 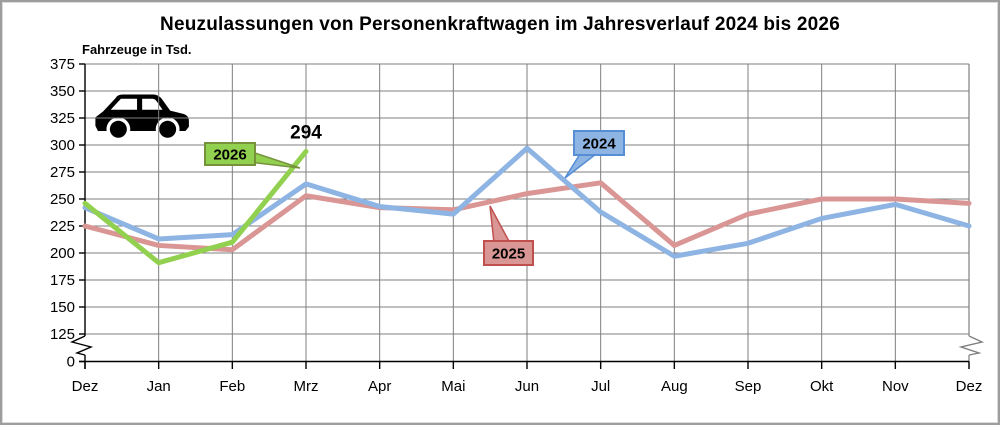 I want to click on callout-box-2025, so click(x=508, y=253).